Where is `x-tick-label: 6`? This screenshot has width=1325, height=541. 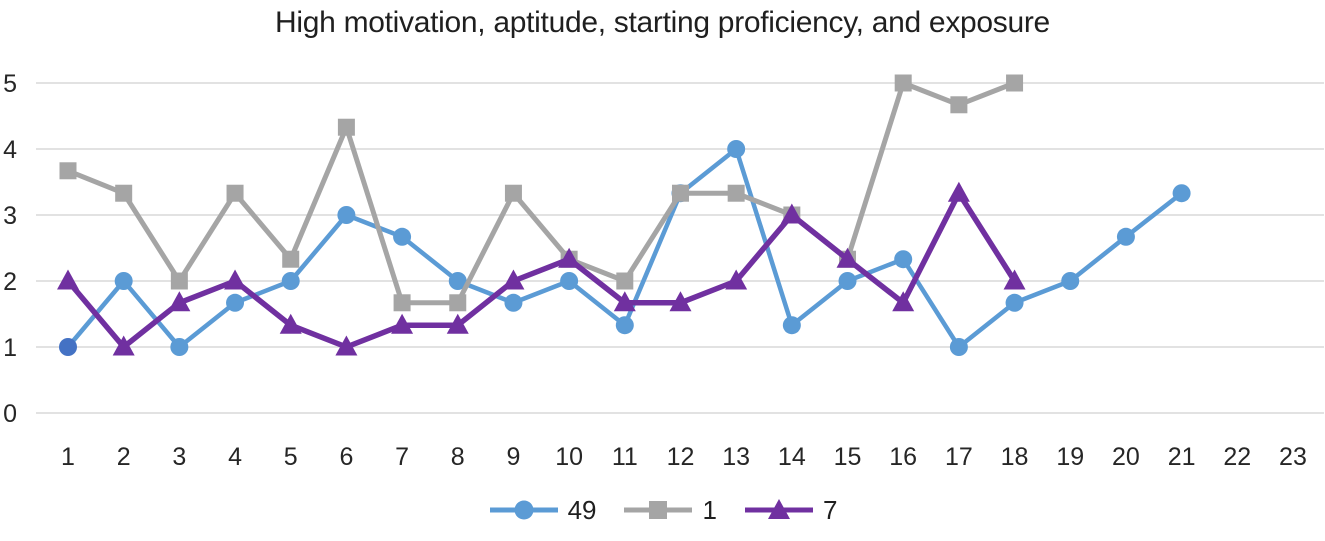 x-tick-label: 6 is located at coordinates (346, 457).